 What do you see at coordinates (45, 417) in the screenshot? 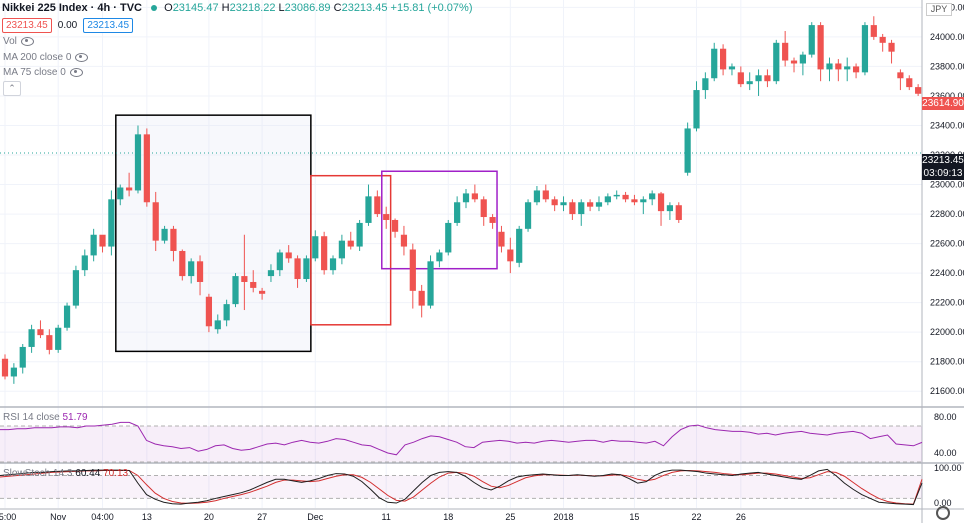
I see `rsi-legend: RSI 14 close 51.79` at bounding box center [45, 417].